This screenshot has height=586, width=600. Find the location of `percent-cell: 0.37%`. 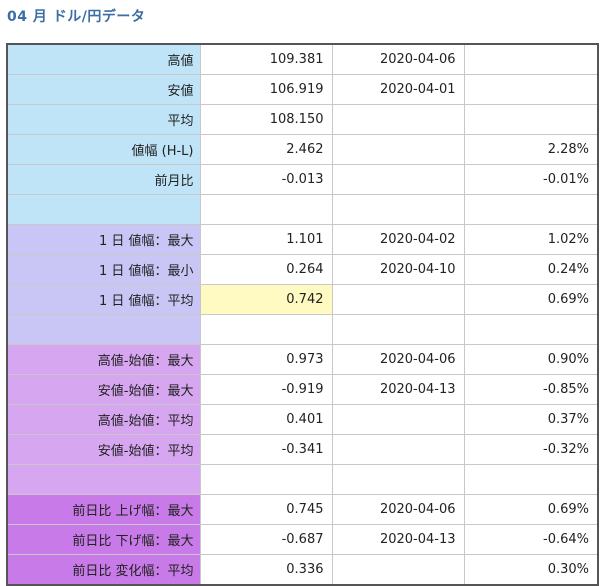

percent-cell: 0.37% is located at coordinates (531, 419).